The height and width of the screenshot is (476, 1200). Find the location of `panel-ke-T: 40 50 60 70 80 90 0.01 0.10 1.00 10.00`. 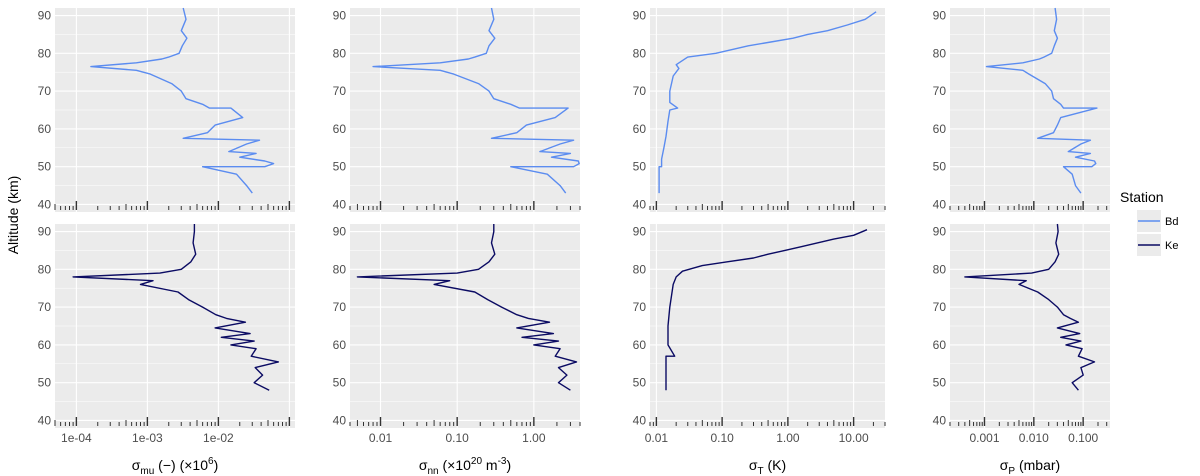

panel-ke-T: 40 50 60 70 80 90 0.01 0.10 1.00 10.00 is located at coordinates (759, 334).